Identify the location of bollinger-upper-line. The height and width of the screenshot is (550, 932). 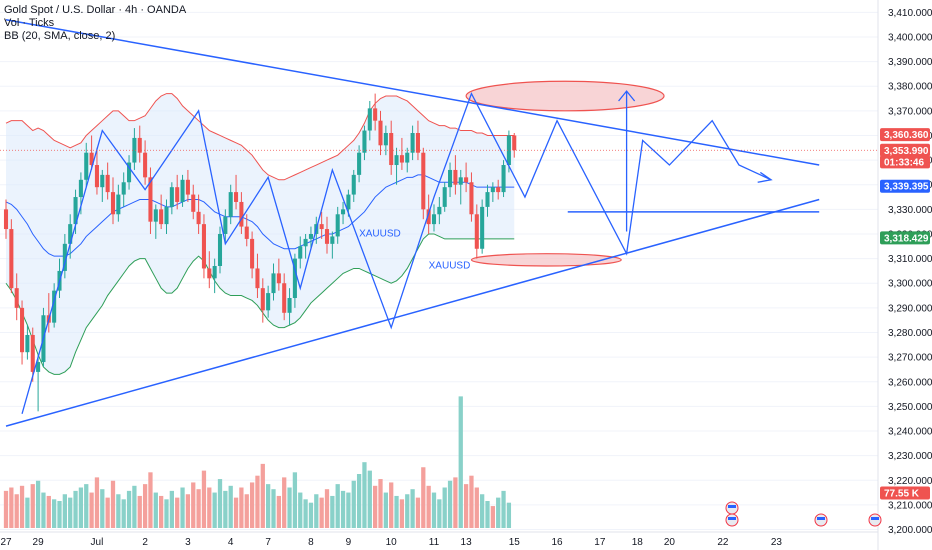
(260, 137).